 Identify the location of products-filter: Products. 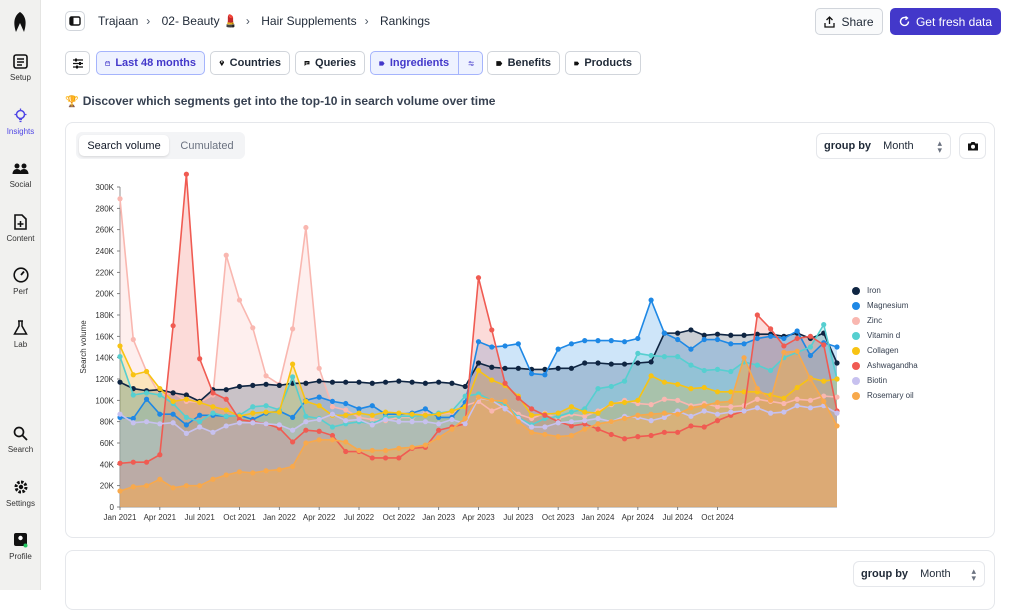
(603, 63).